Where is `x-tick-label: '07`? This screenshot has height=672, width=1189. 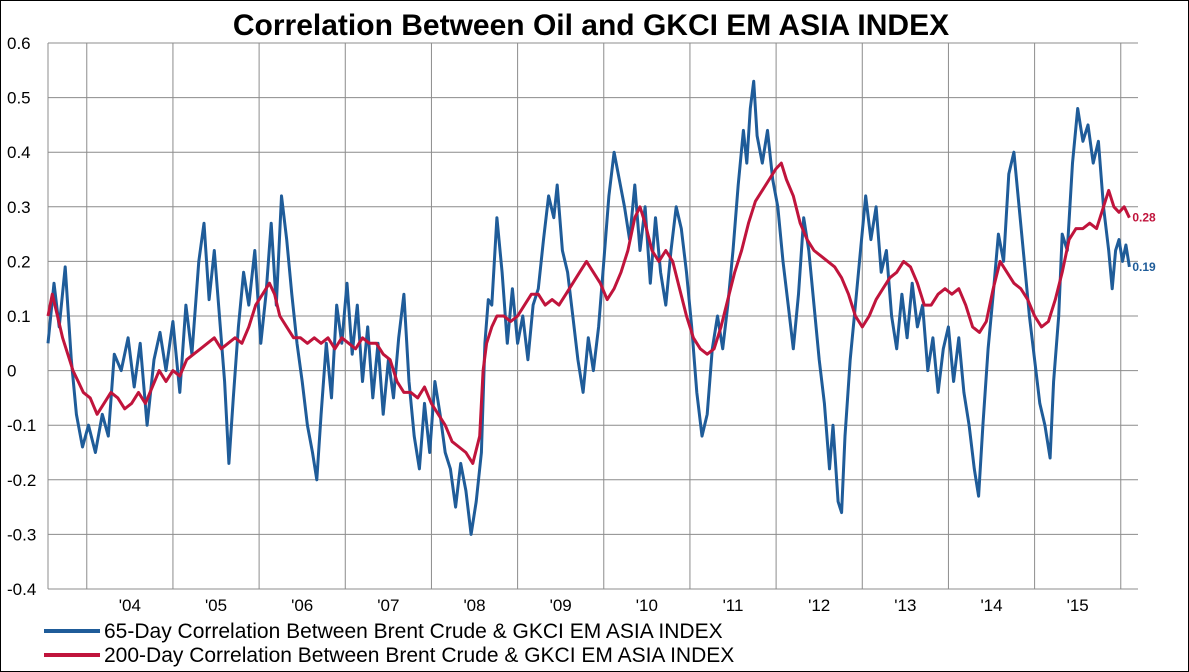 x-tick-label: '07 is located at coordinates (388, 605).